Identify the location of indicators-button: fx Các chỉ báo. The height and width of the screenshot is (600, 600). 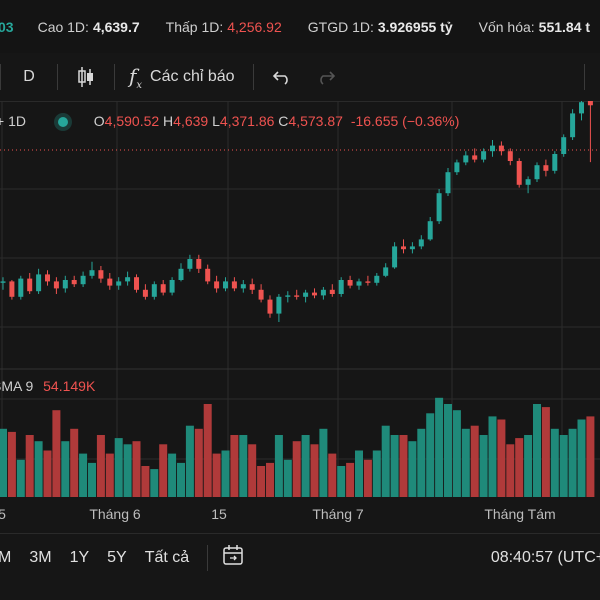
(182, 77).